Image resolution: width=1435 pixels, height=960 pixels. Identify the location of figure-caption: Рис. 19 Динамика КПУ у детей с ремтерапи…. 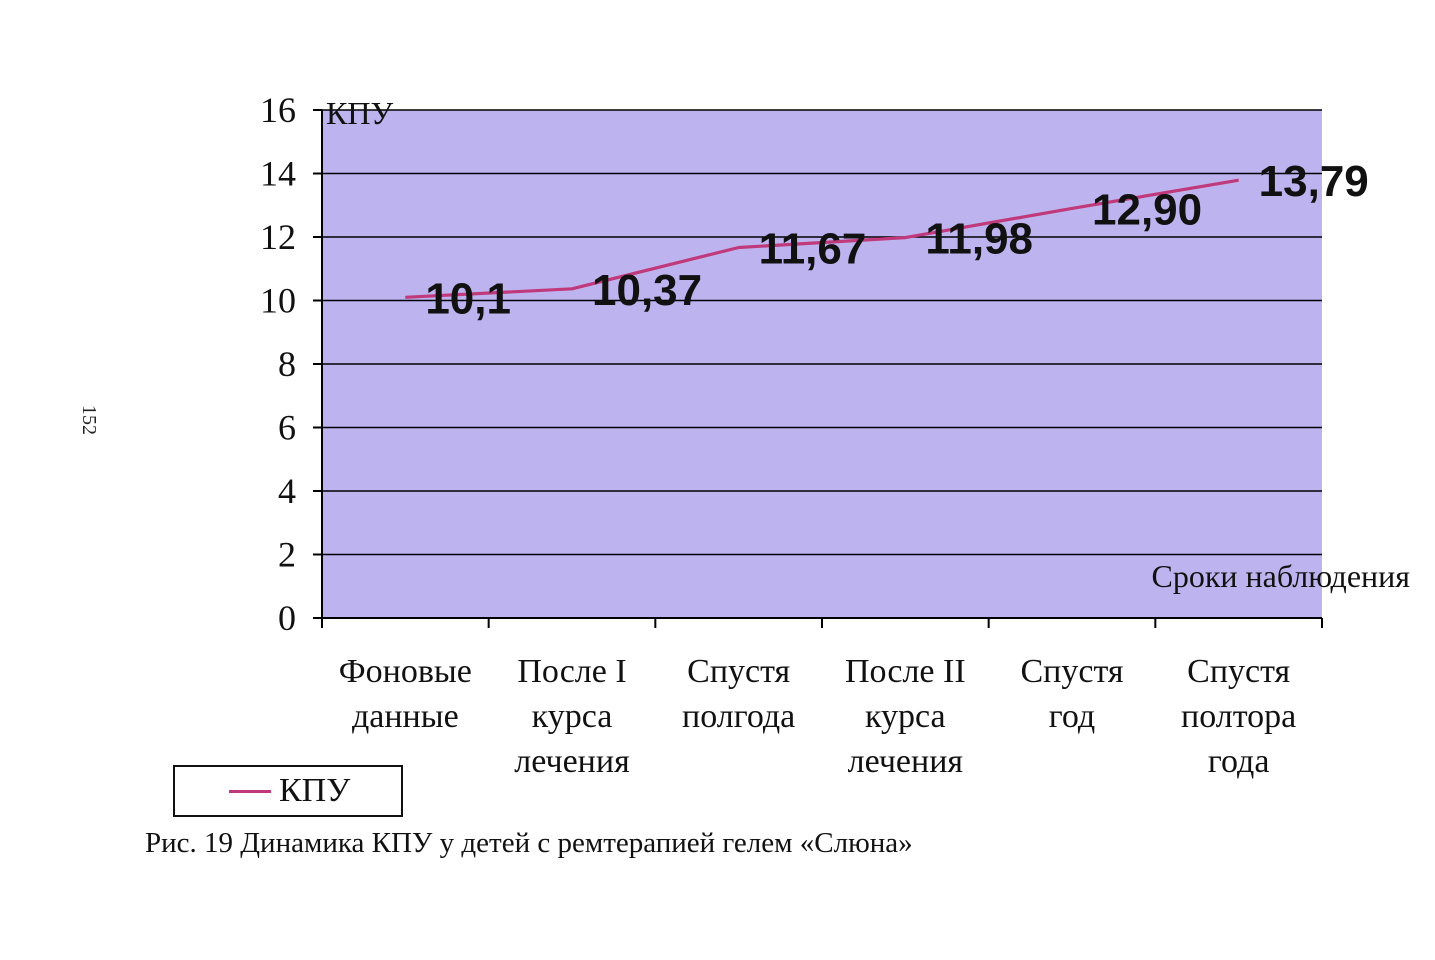
(529, 843).